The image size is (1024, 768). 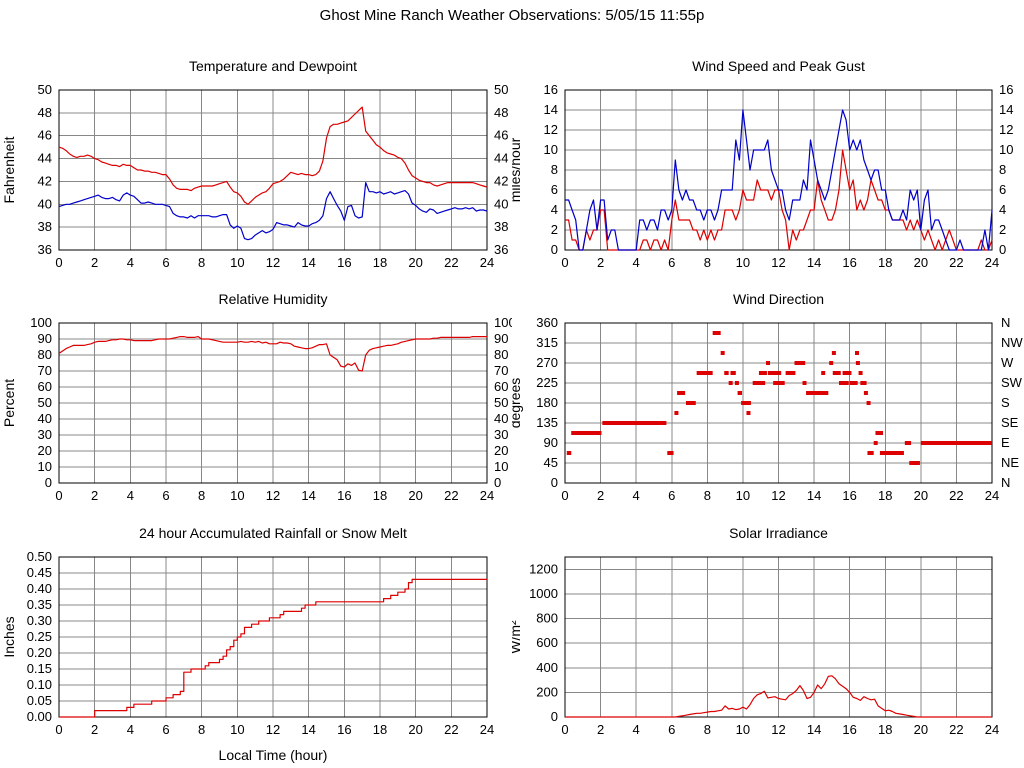 I want to click on y-tick-label: 1200, so click(x=543, y=568).